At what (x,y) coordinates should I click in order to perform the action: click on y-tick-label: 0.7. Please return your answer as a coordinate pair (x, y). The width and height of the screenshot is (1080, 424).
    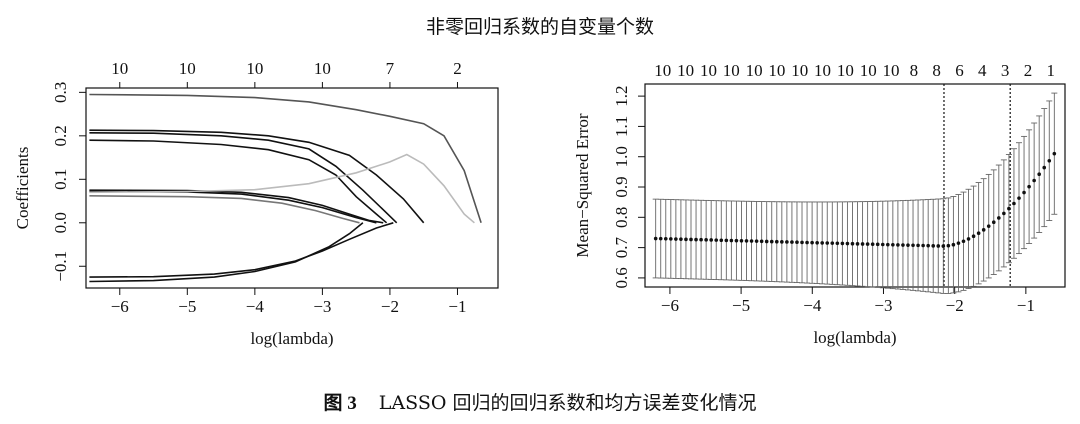
    Looking at the image, I should click on (621, 247).